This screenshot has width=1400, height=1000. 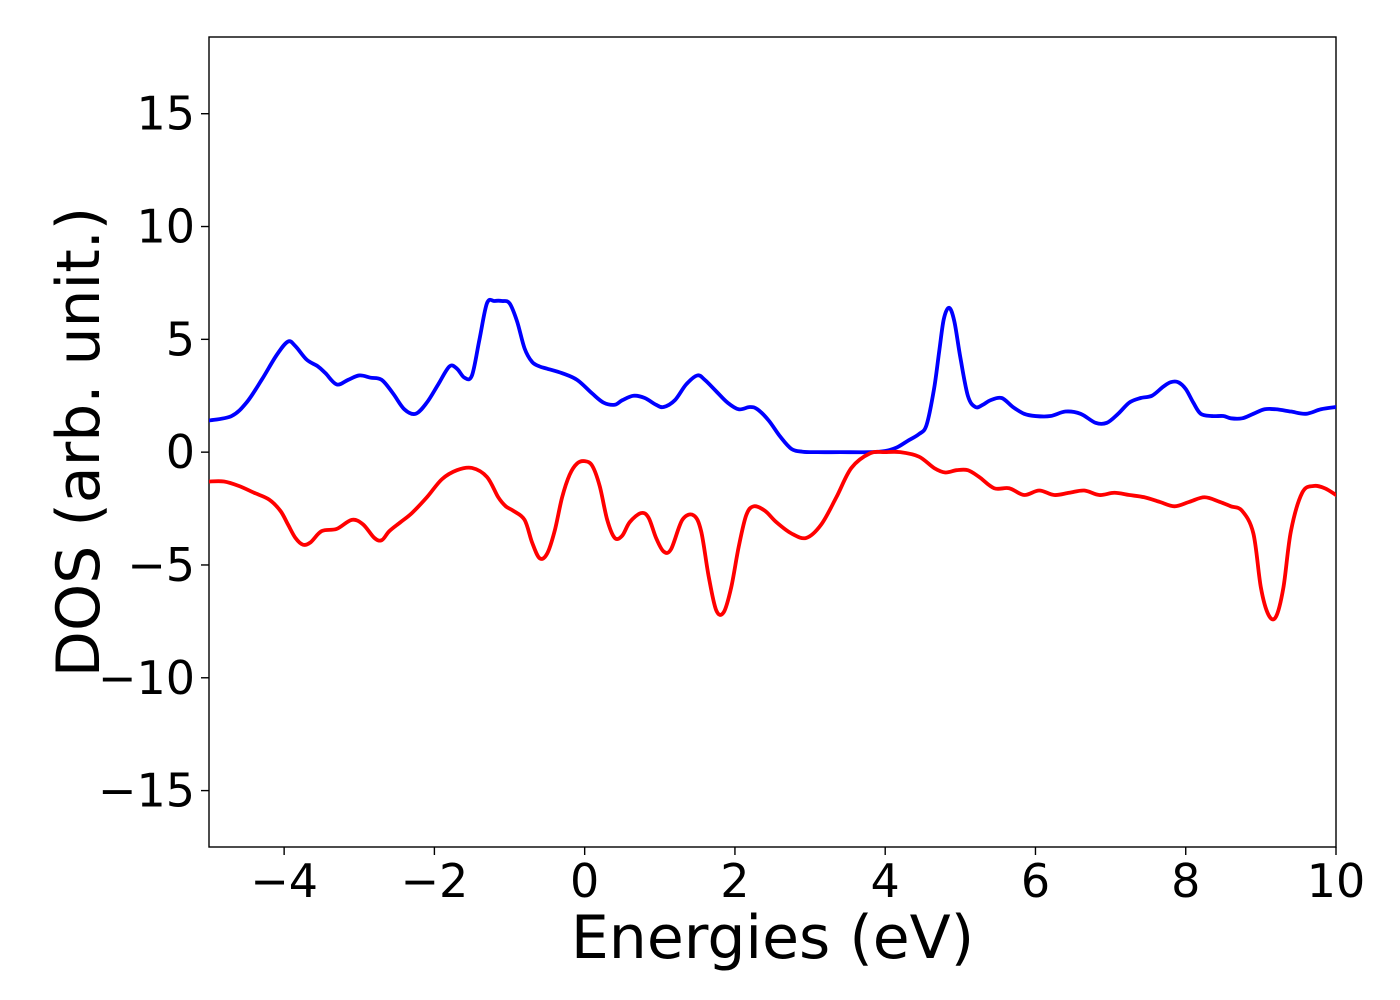 I want to click on y-tick-label: −15, so click(x=146, y=791).